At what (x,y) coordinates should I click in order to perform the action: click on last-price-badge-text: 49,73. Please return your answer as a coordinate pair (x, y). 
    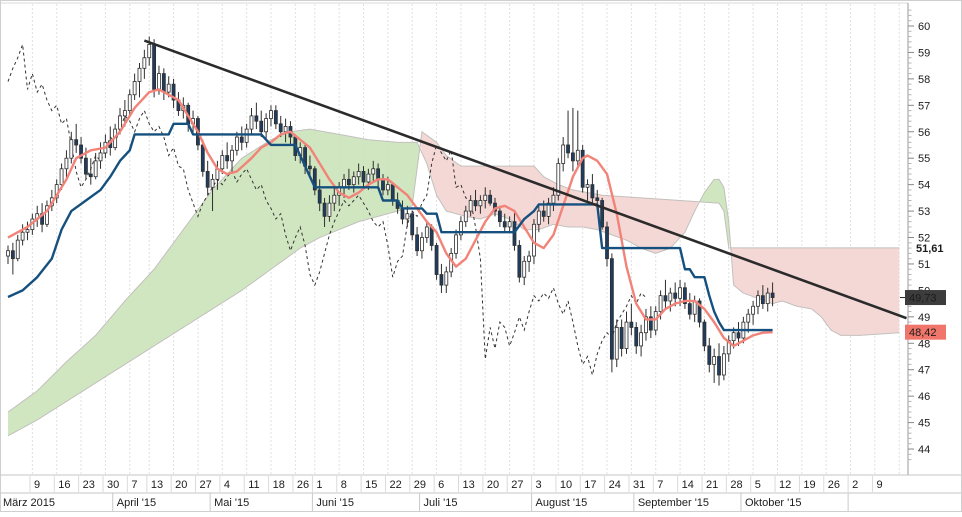
    Looking at the image, I should click on (923, 299).